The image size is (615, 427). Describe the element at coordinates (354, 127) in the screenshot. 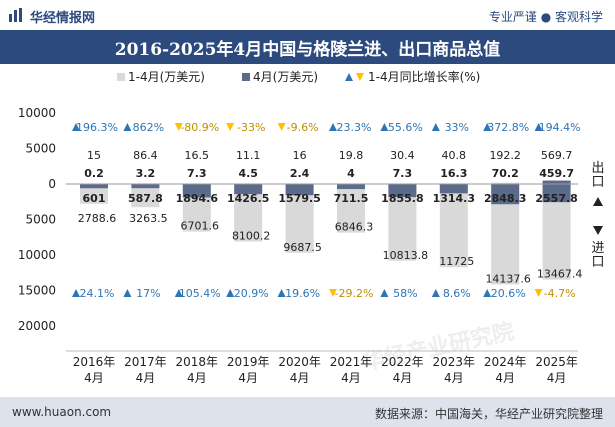

I see `export-growth-label: 23.3%` at that location.